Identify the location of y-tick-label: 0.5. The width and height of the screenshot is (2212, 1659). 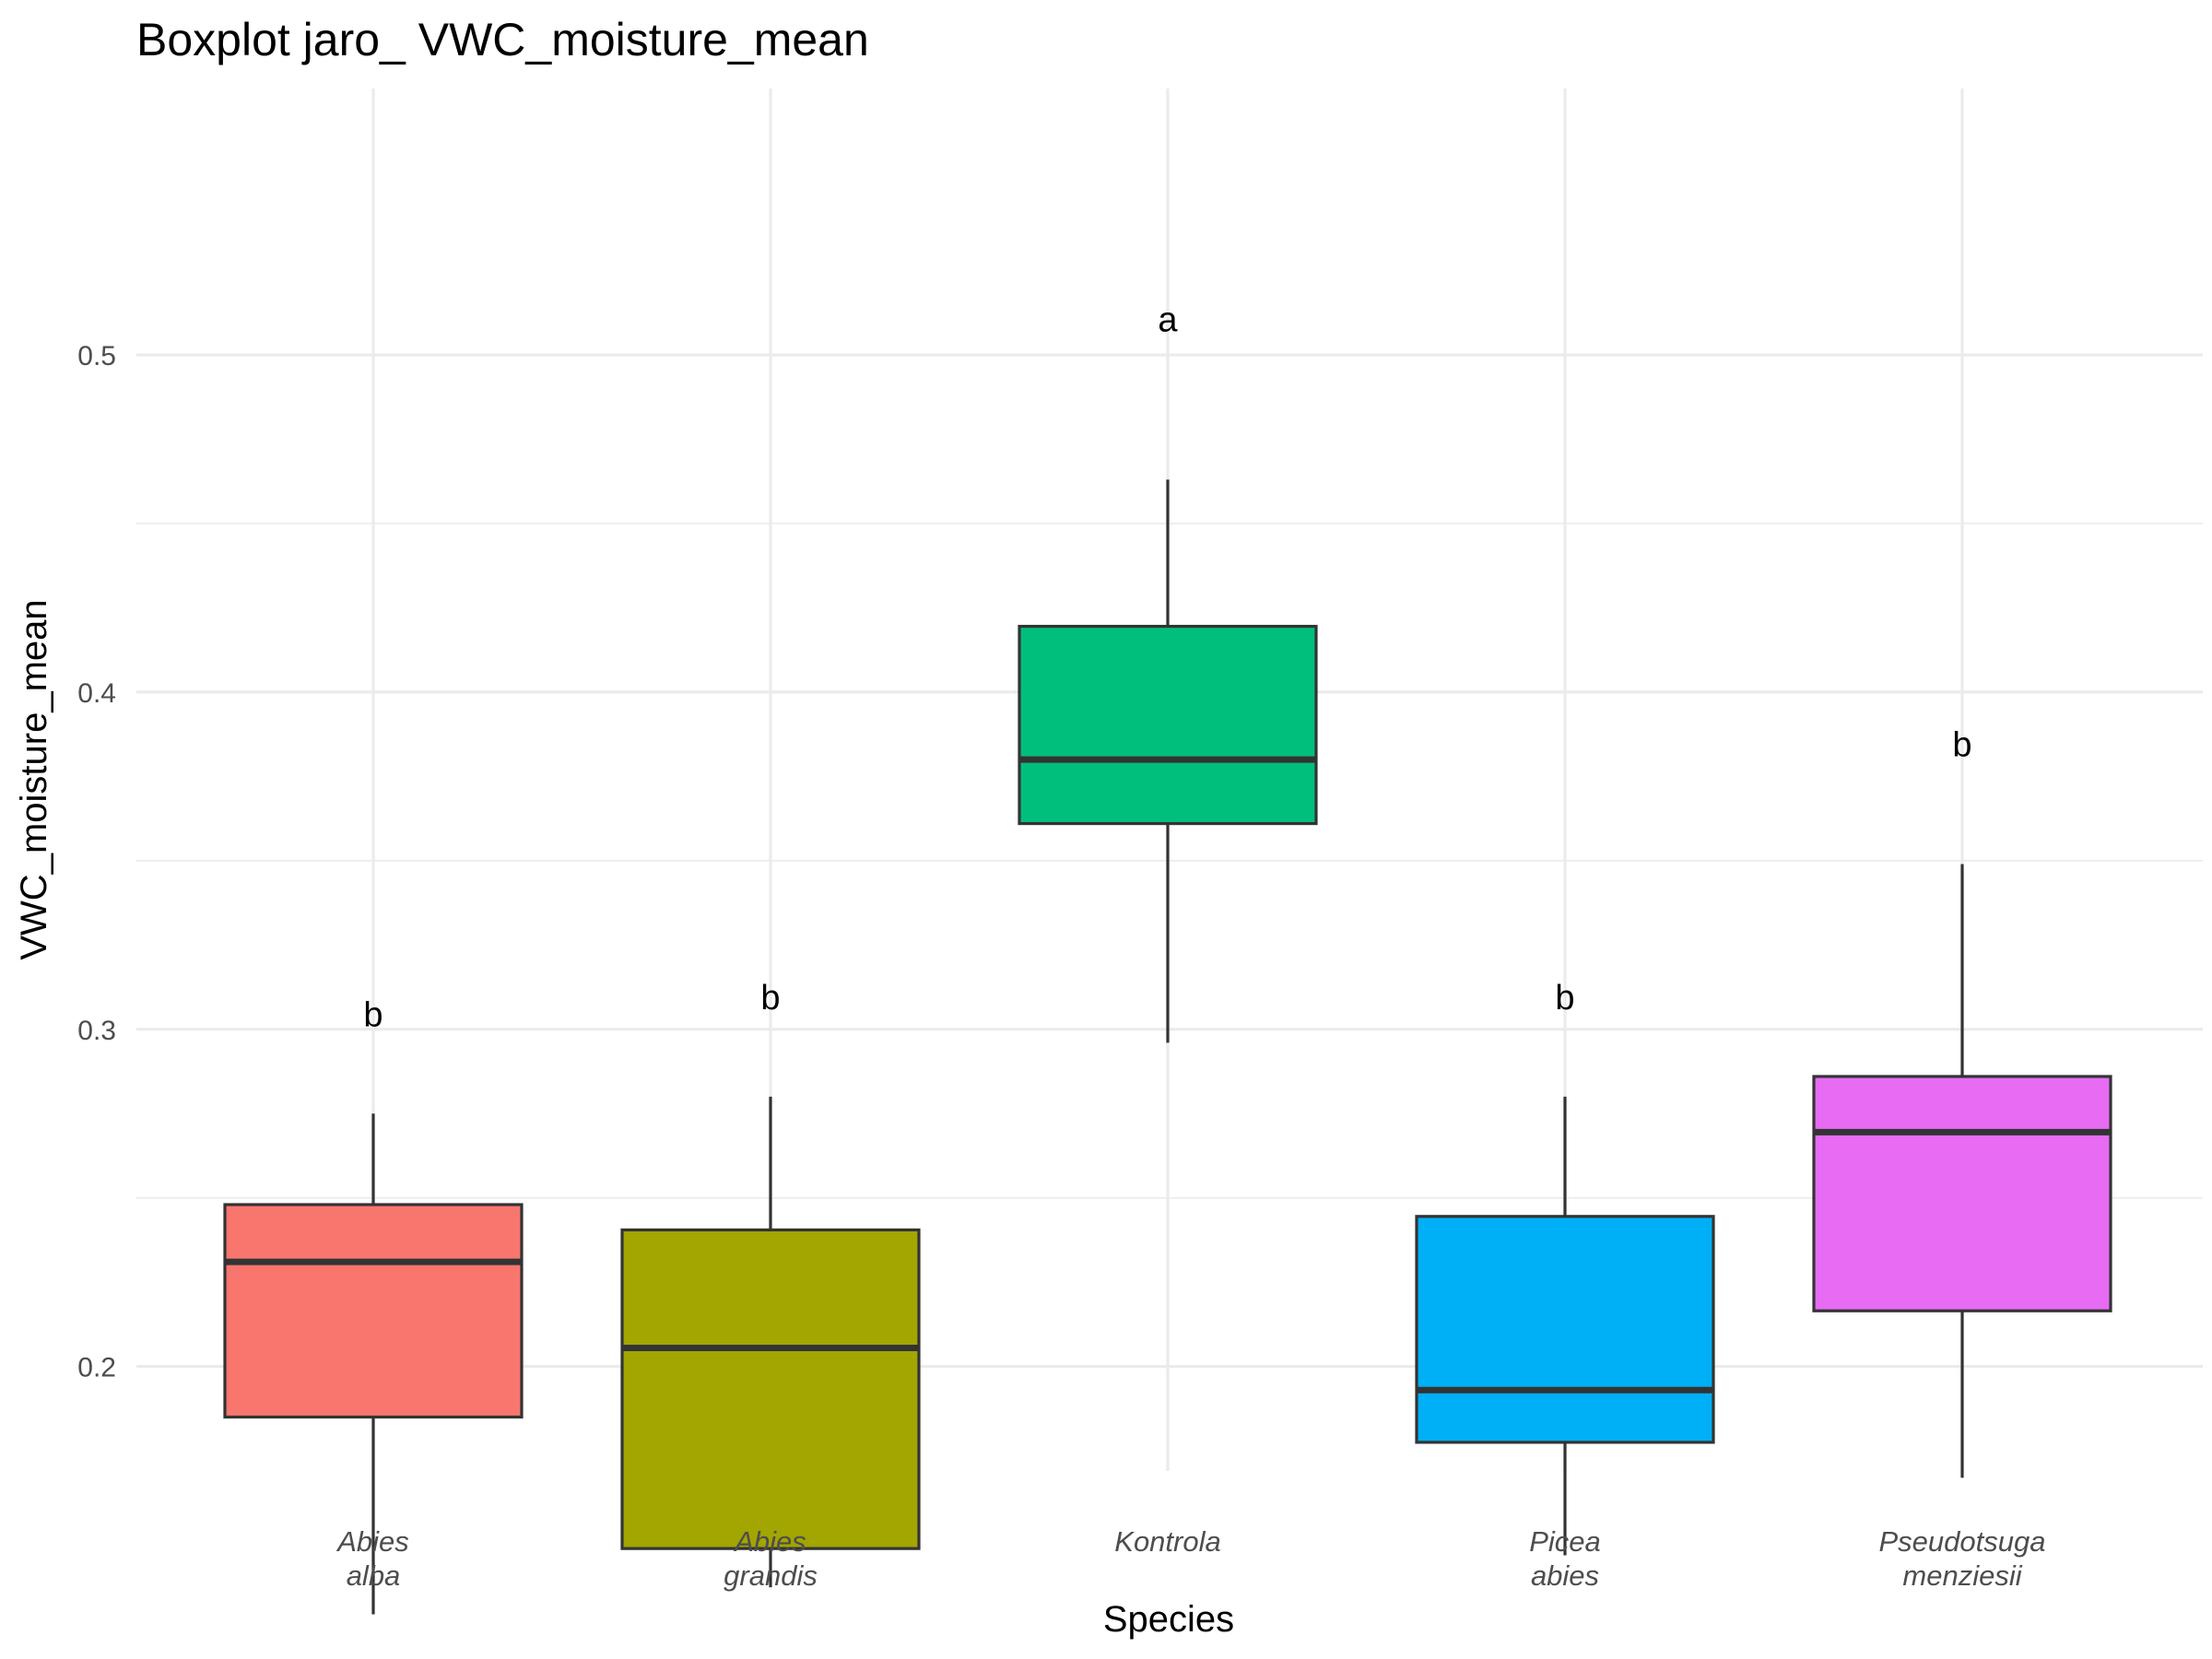
(96, 356).